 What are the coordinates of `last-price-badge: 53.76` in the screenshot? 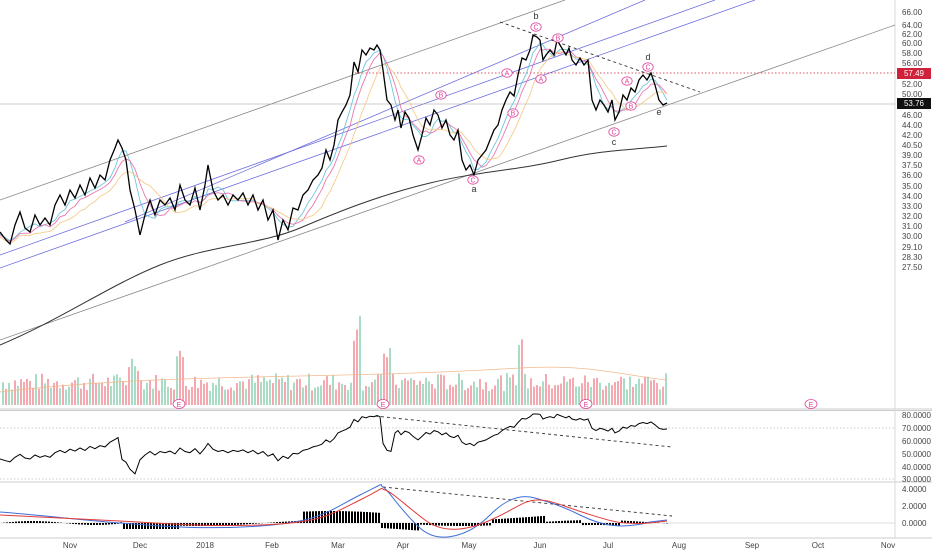 It's located at (914, 103).